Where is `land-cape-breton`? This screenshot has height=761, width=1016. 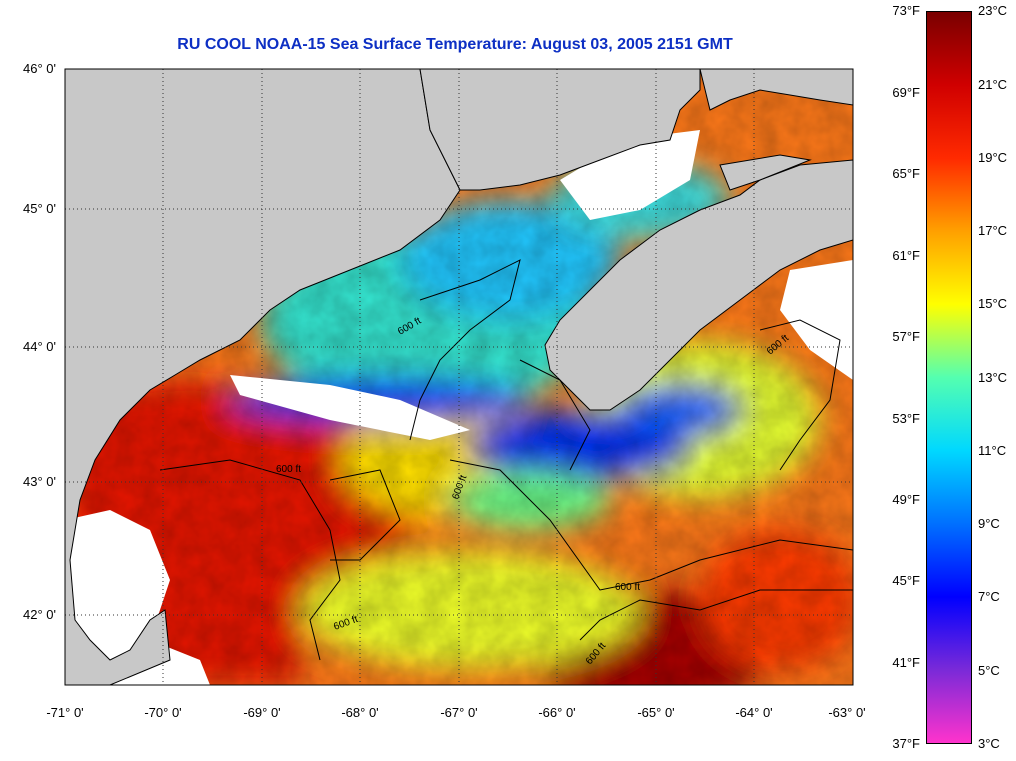 land-cape-breton is located at coordinates (776, 90).